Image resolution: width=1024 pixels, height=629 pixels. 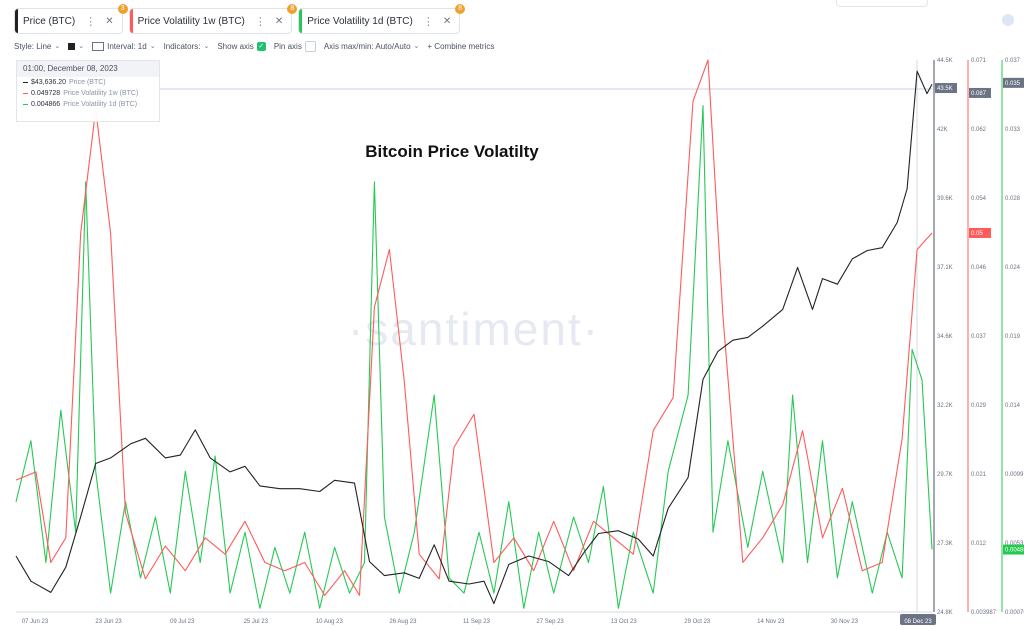 I want to click on combine-metrics-button: + Combine metrics, so click(x=460, y=46).